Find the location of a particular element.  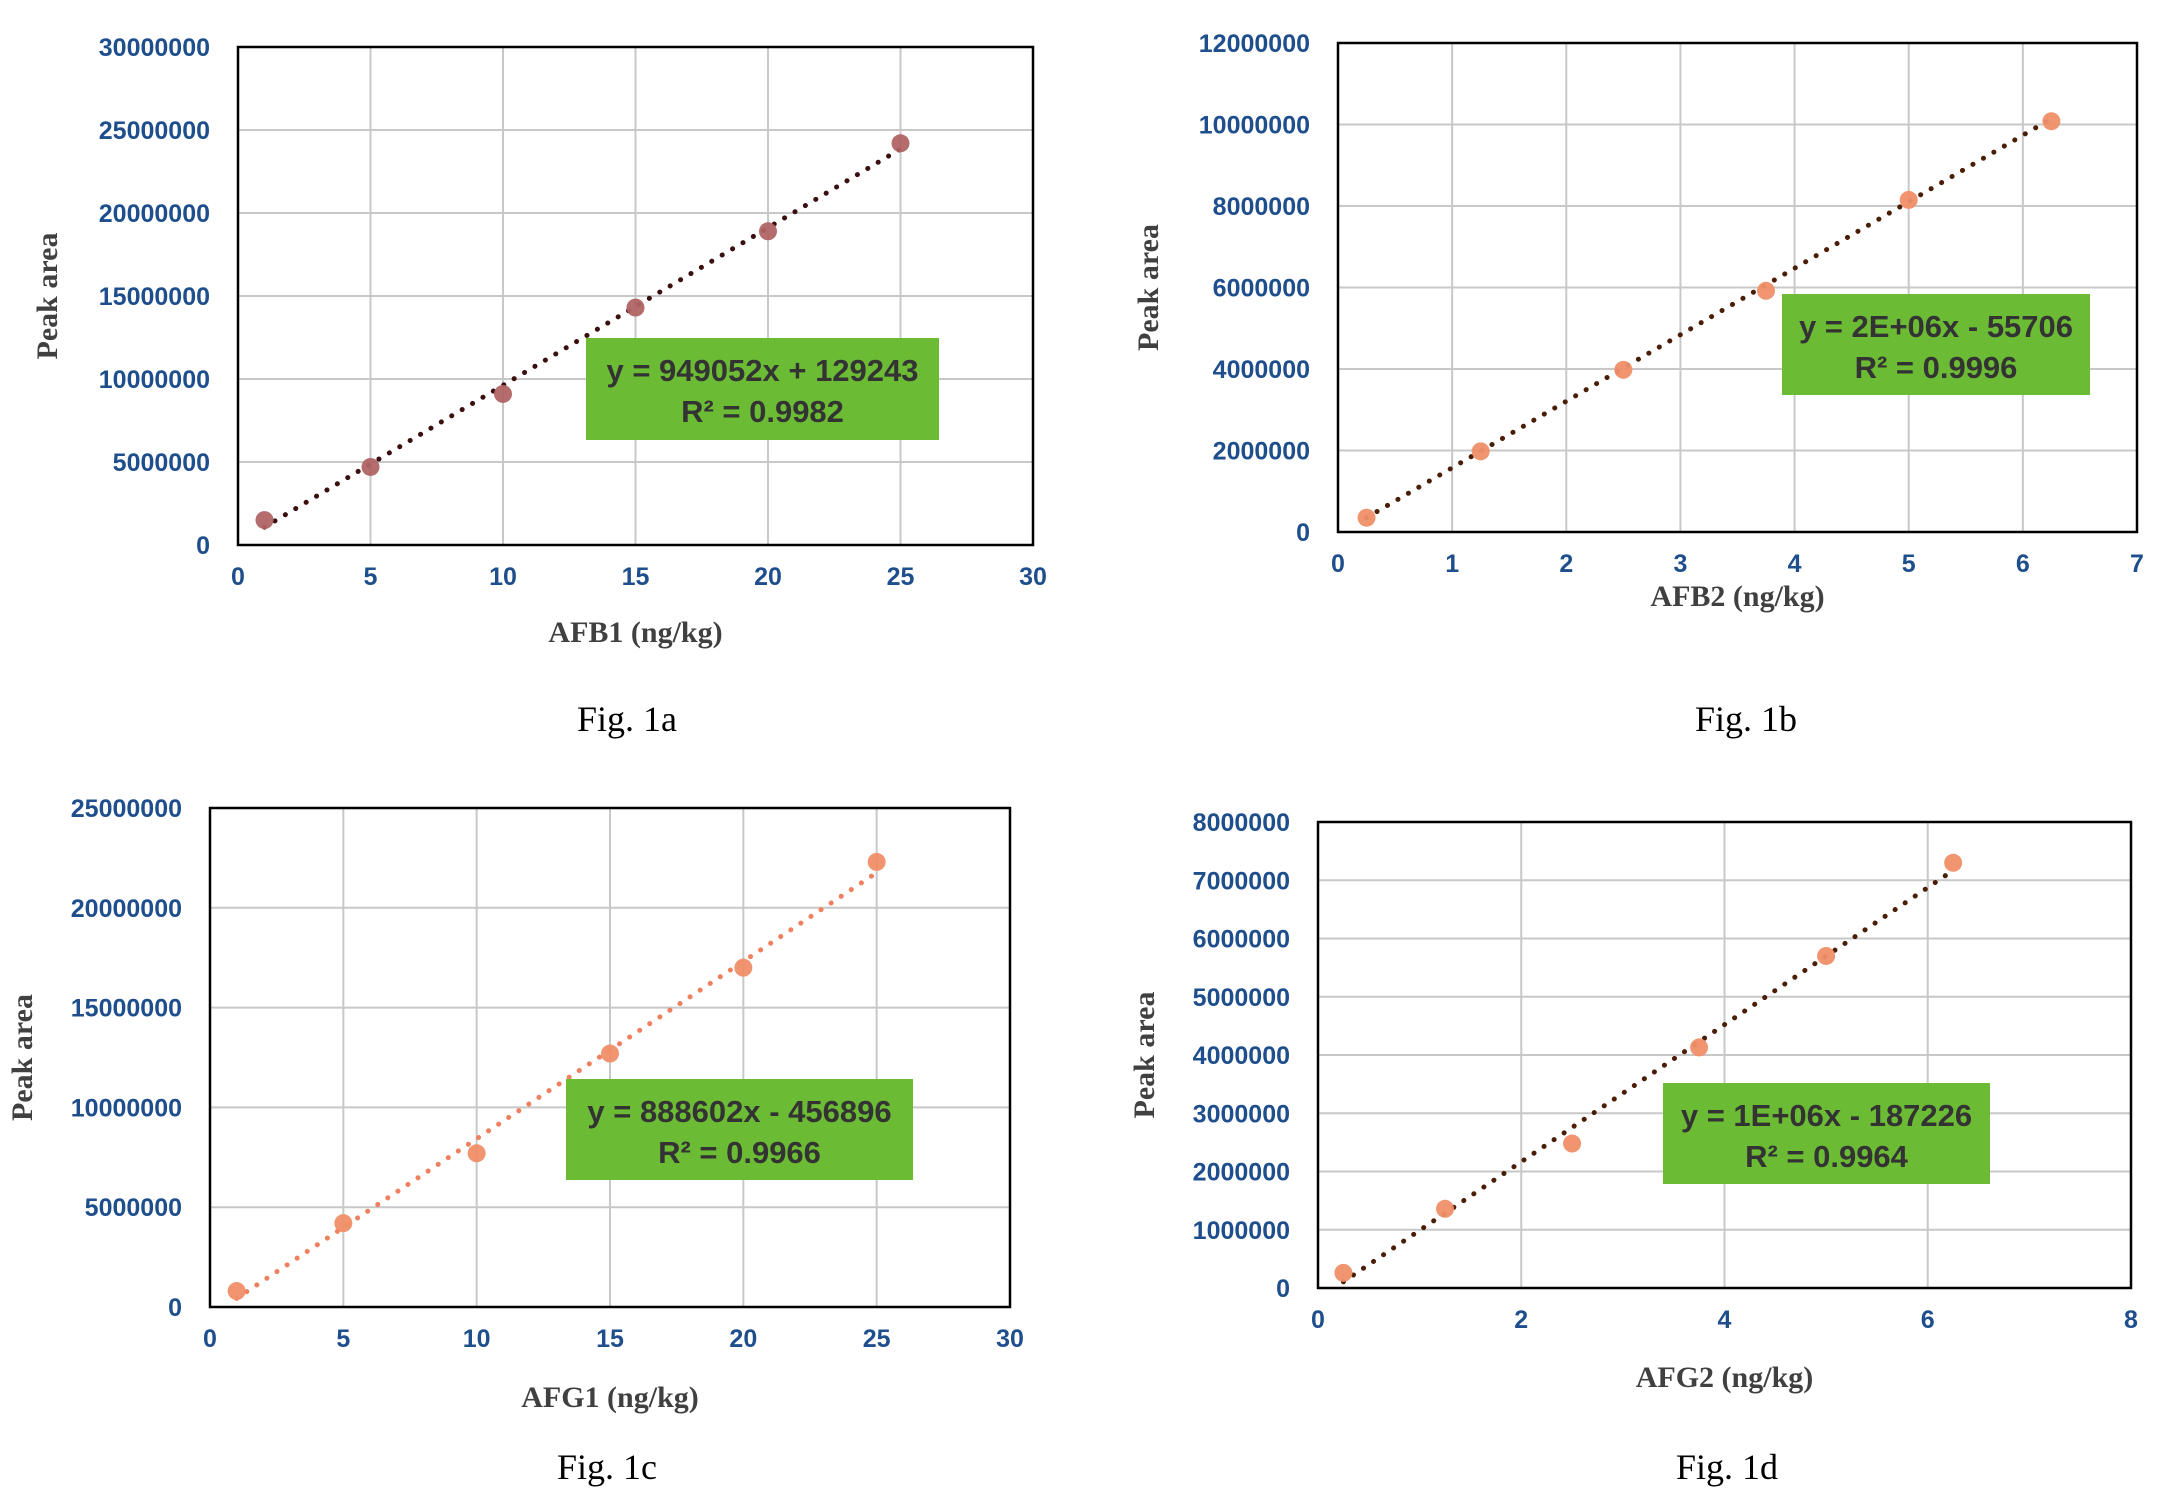

x-tick-label: 1 is located at coordinates (1452, 564).